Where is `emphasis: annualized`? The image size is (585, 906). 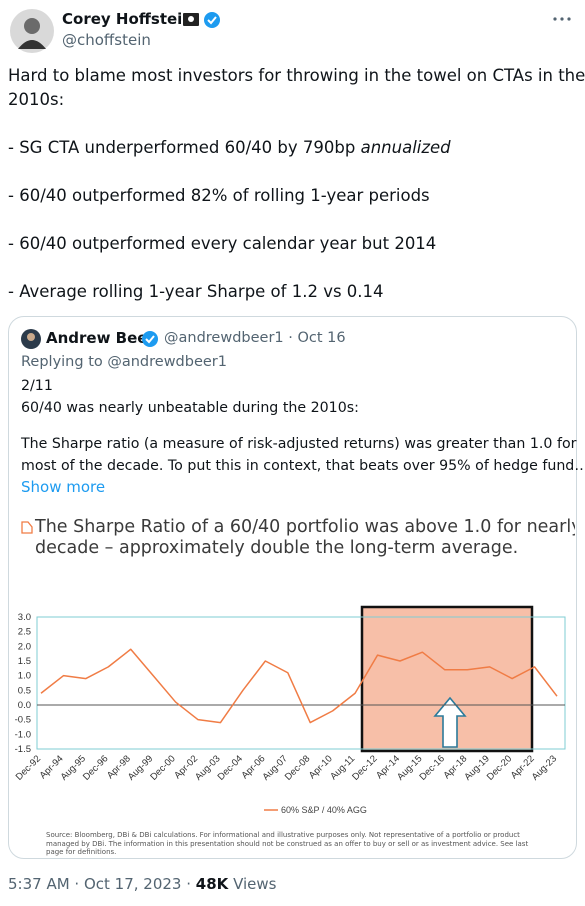 emphasis: annualized is located at coordinates (405, 147).